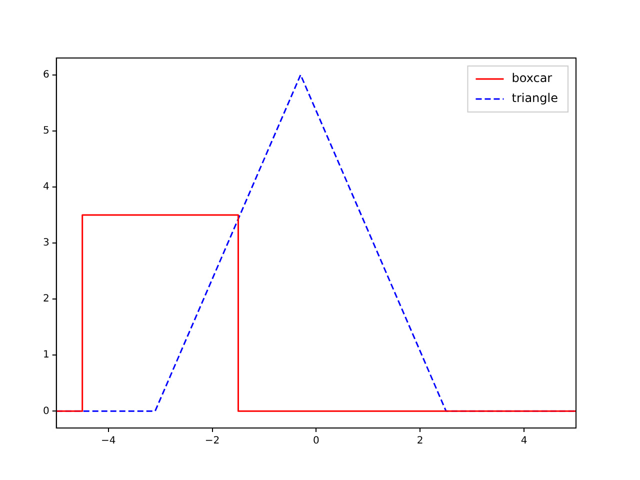 This screenshot has height=480, width=640. What do you see at coordinates (46, 243) in the screenshot?
I see `y-tick-label: 3` at bounding box center [46, 243].